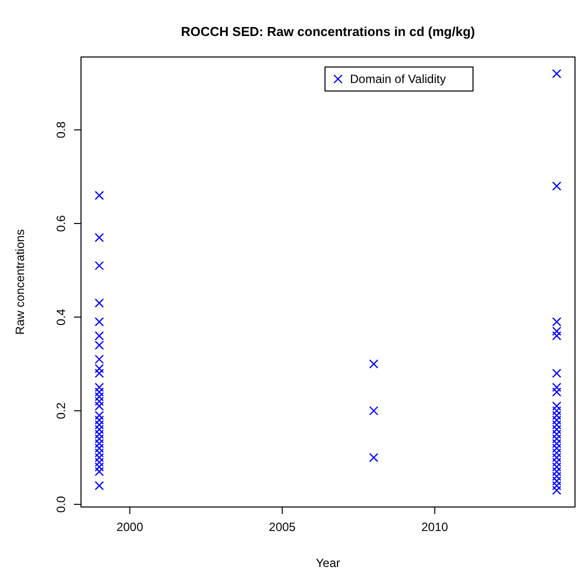 This screenshot has height=578, width=581. I want to click on x-tick-label: 2005, so click(282, 527).